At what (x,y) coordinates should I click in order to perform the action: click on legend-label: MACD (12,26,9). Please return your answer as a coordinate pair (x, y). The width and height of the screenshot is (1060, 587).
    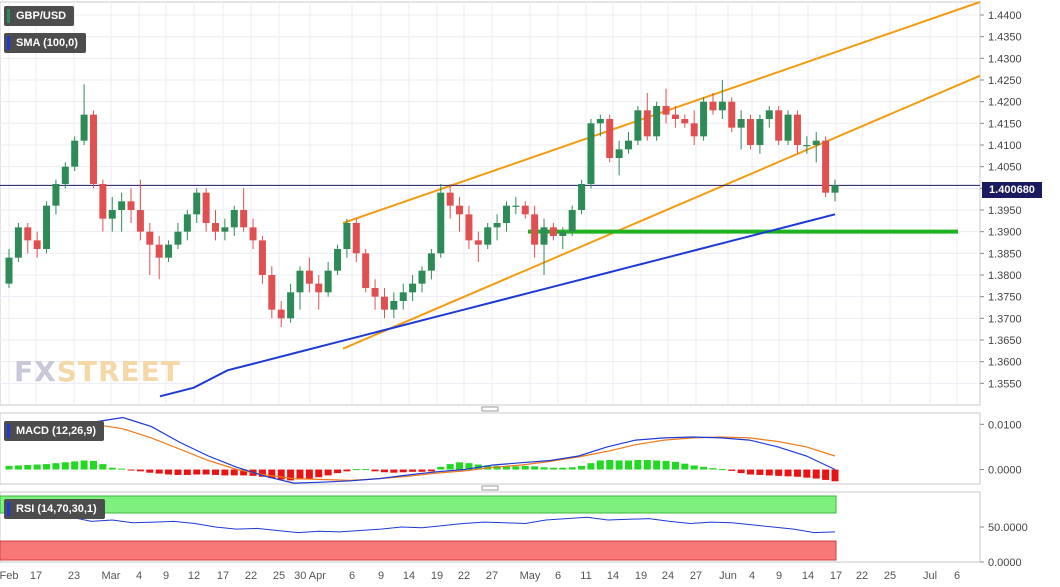
    Looking at the image, I should click on (56, 431).